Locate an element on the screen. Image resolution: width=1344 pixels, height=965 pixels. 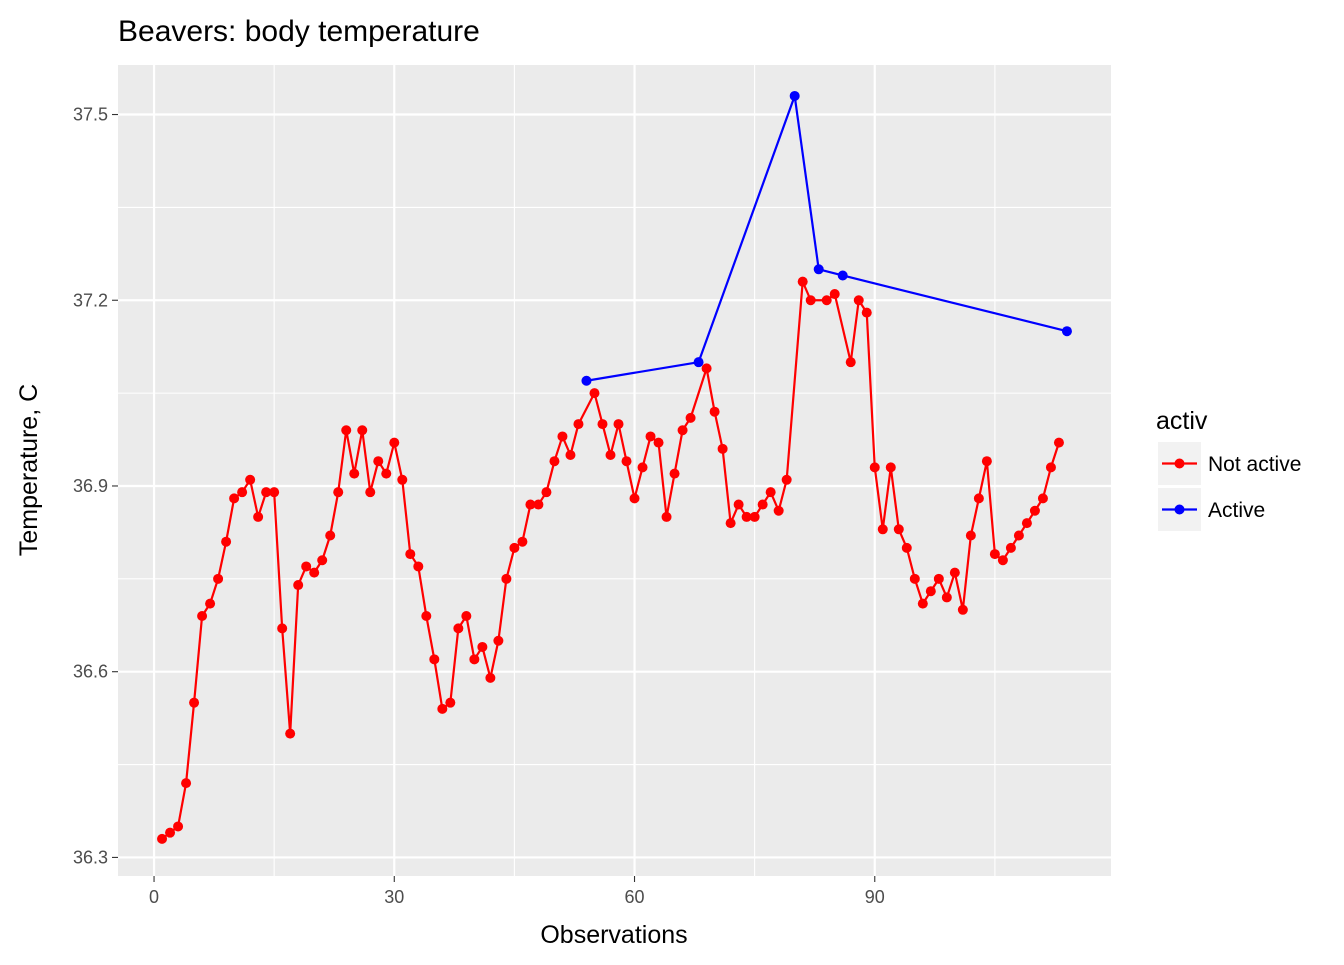
series-line-active is located at coordinates (827, 238).